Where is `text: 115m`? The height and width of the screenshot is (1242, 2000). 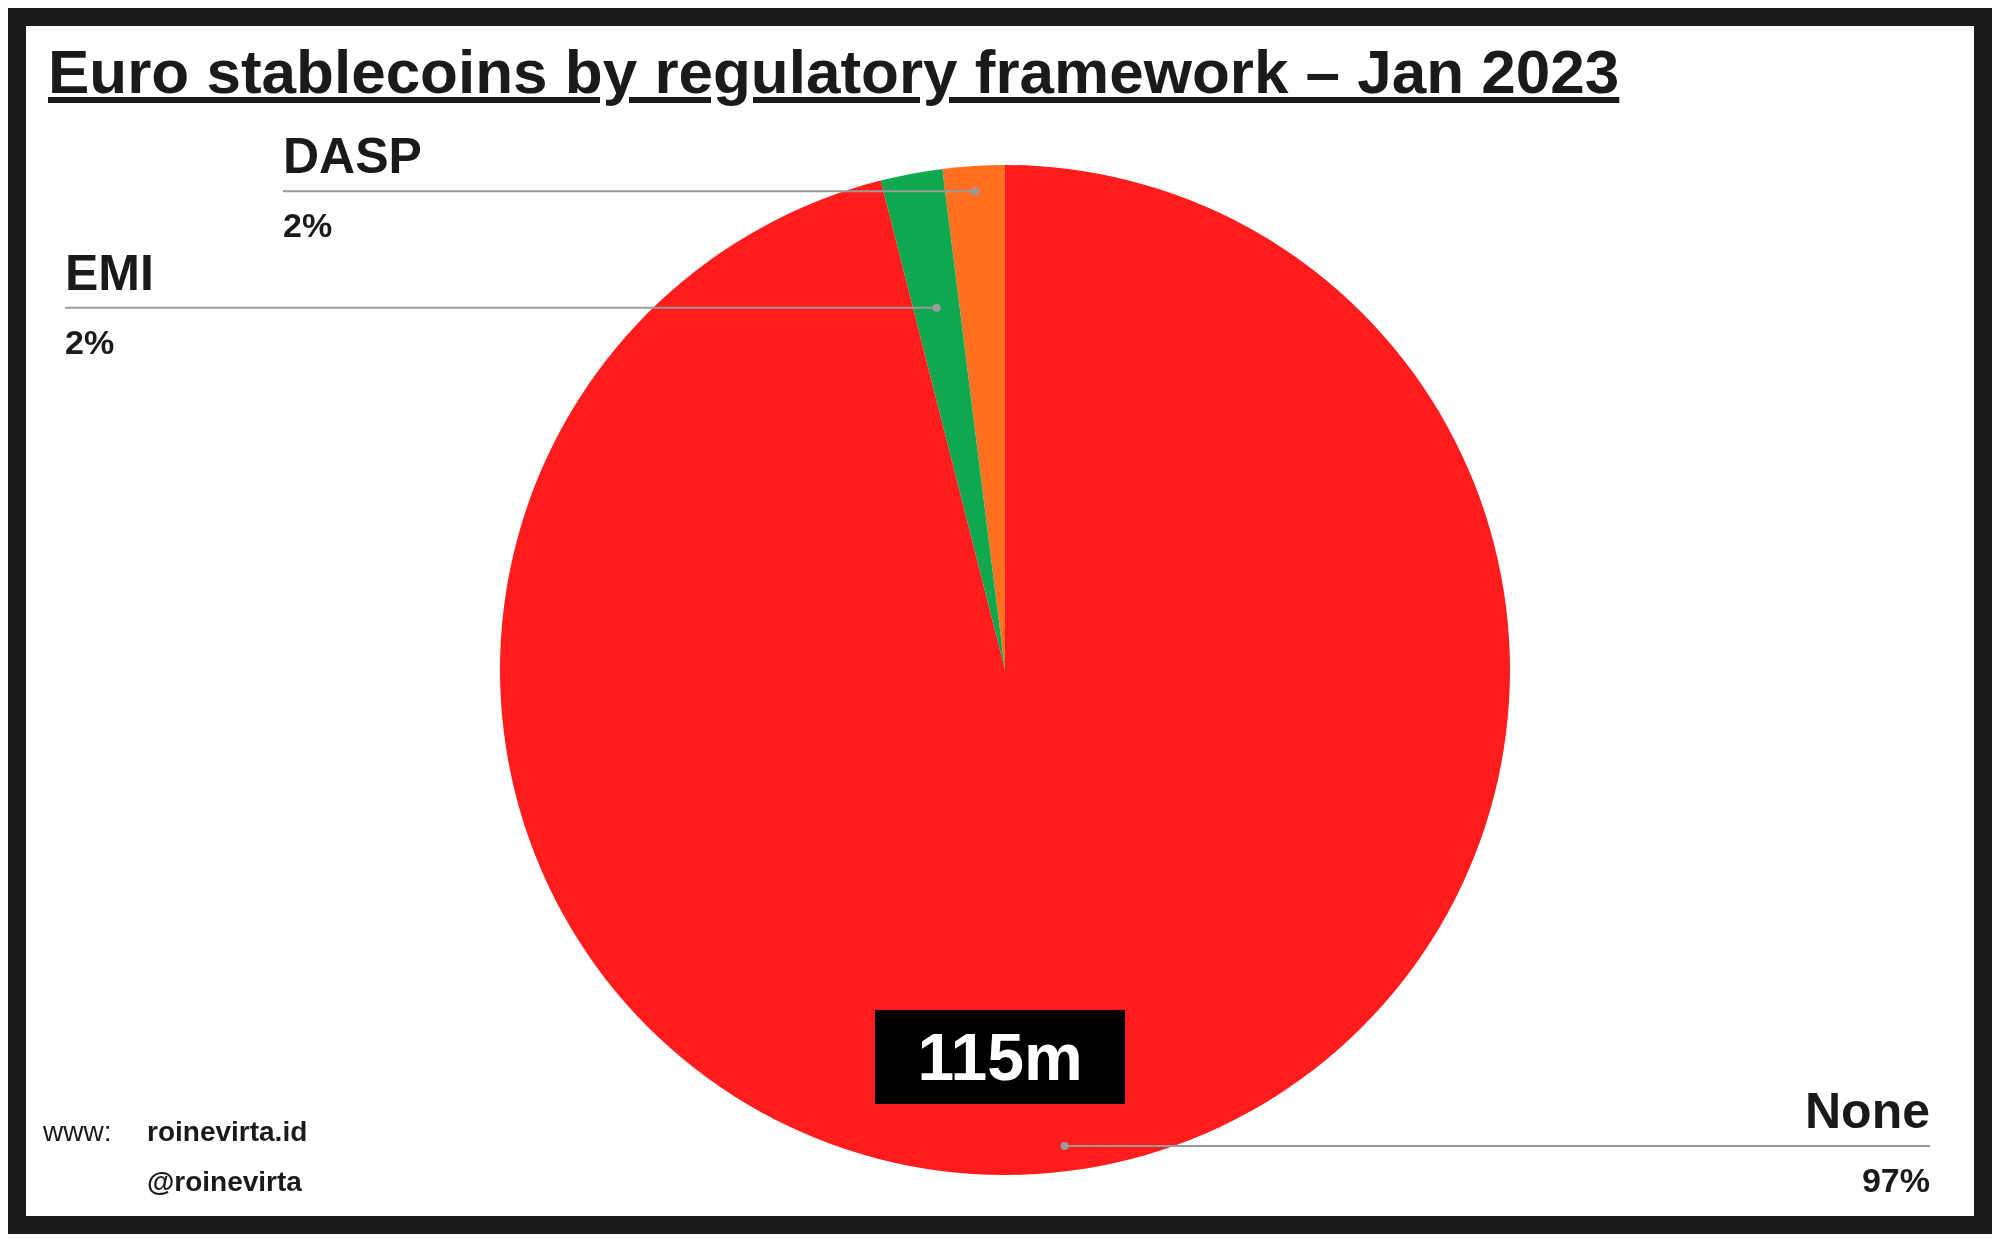 text: 115m is located at coordinates (1000, 1057).